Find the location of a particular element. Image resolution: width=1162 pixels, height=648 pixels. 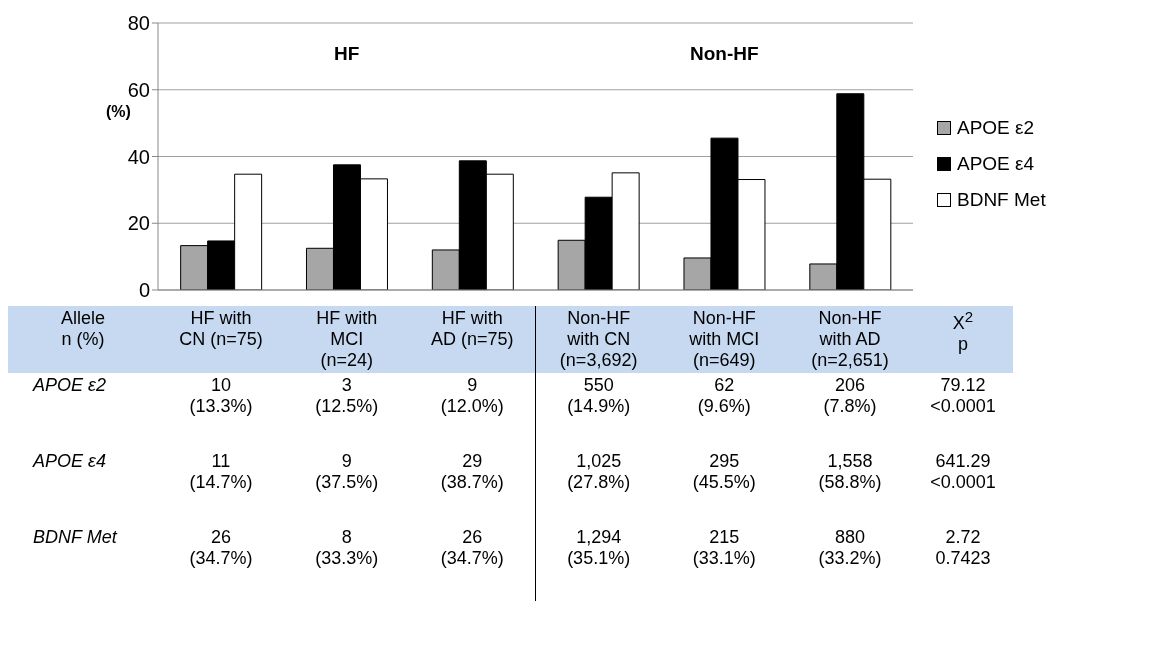

data-label: 215 (33.1%) is located at coordinates (724, 547).